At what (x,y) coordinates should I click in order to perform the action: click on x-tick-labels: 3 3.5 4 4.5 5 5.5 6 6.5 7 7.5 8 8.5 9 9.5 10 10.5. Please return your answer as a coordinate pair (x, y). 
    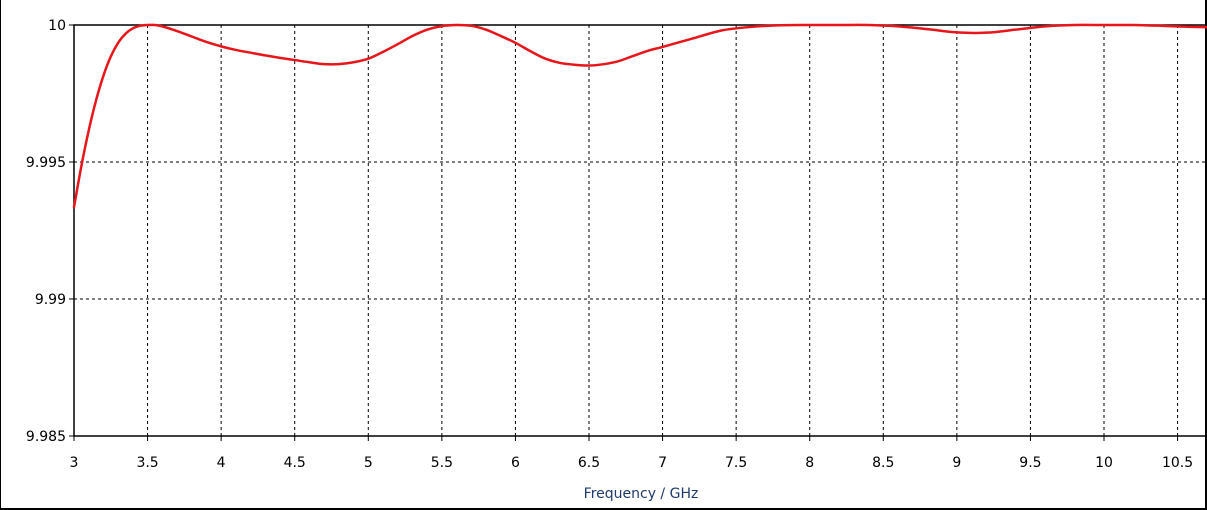
    Looking at the image, I should click on (632, 463).